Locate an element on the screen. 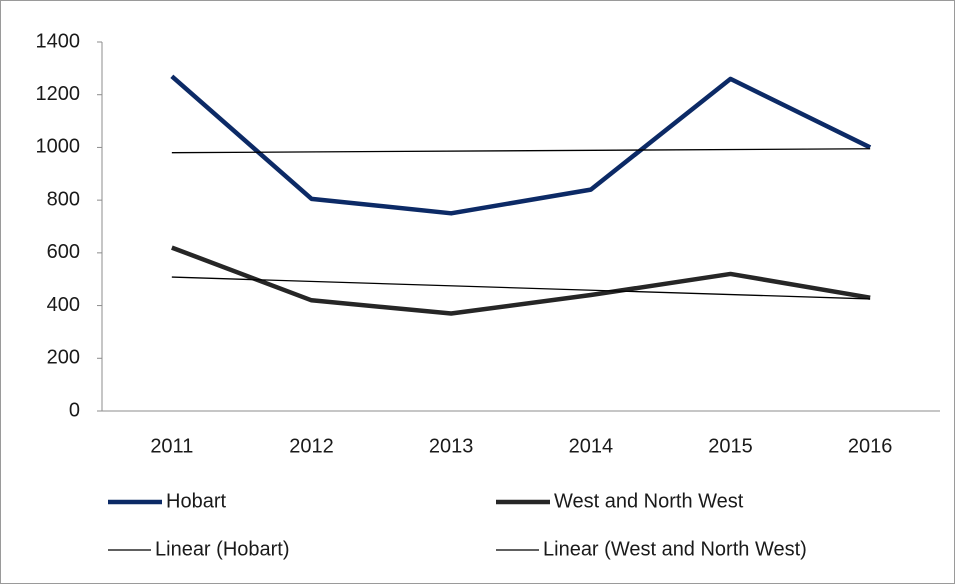  y-tick-label: 1400 is located at coordinates (58, 41).